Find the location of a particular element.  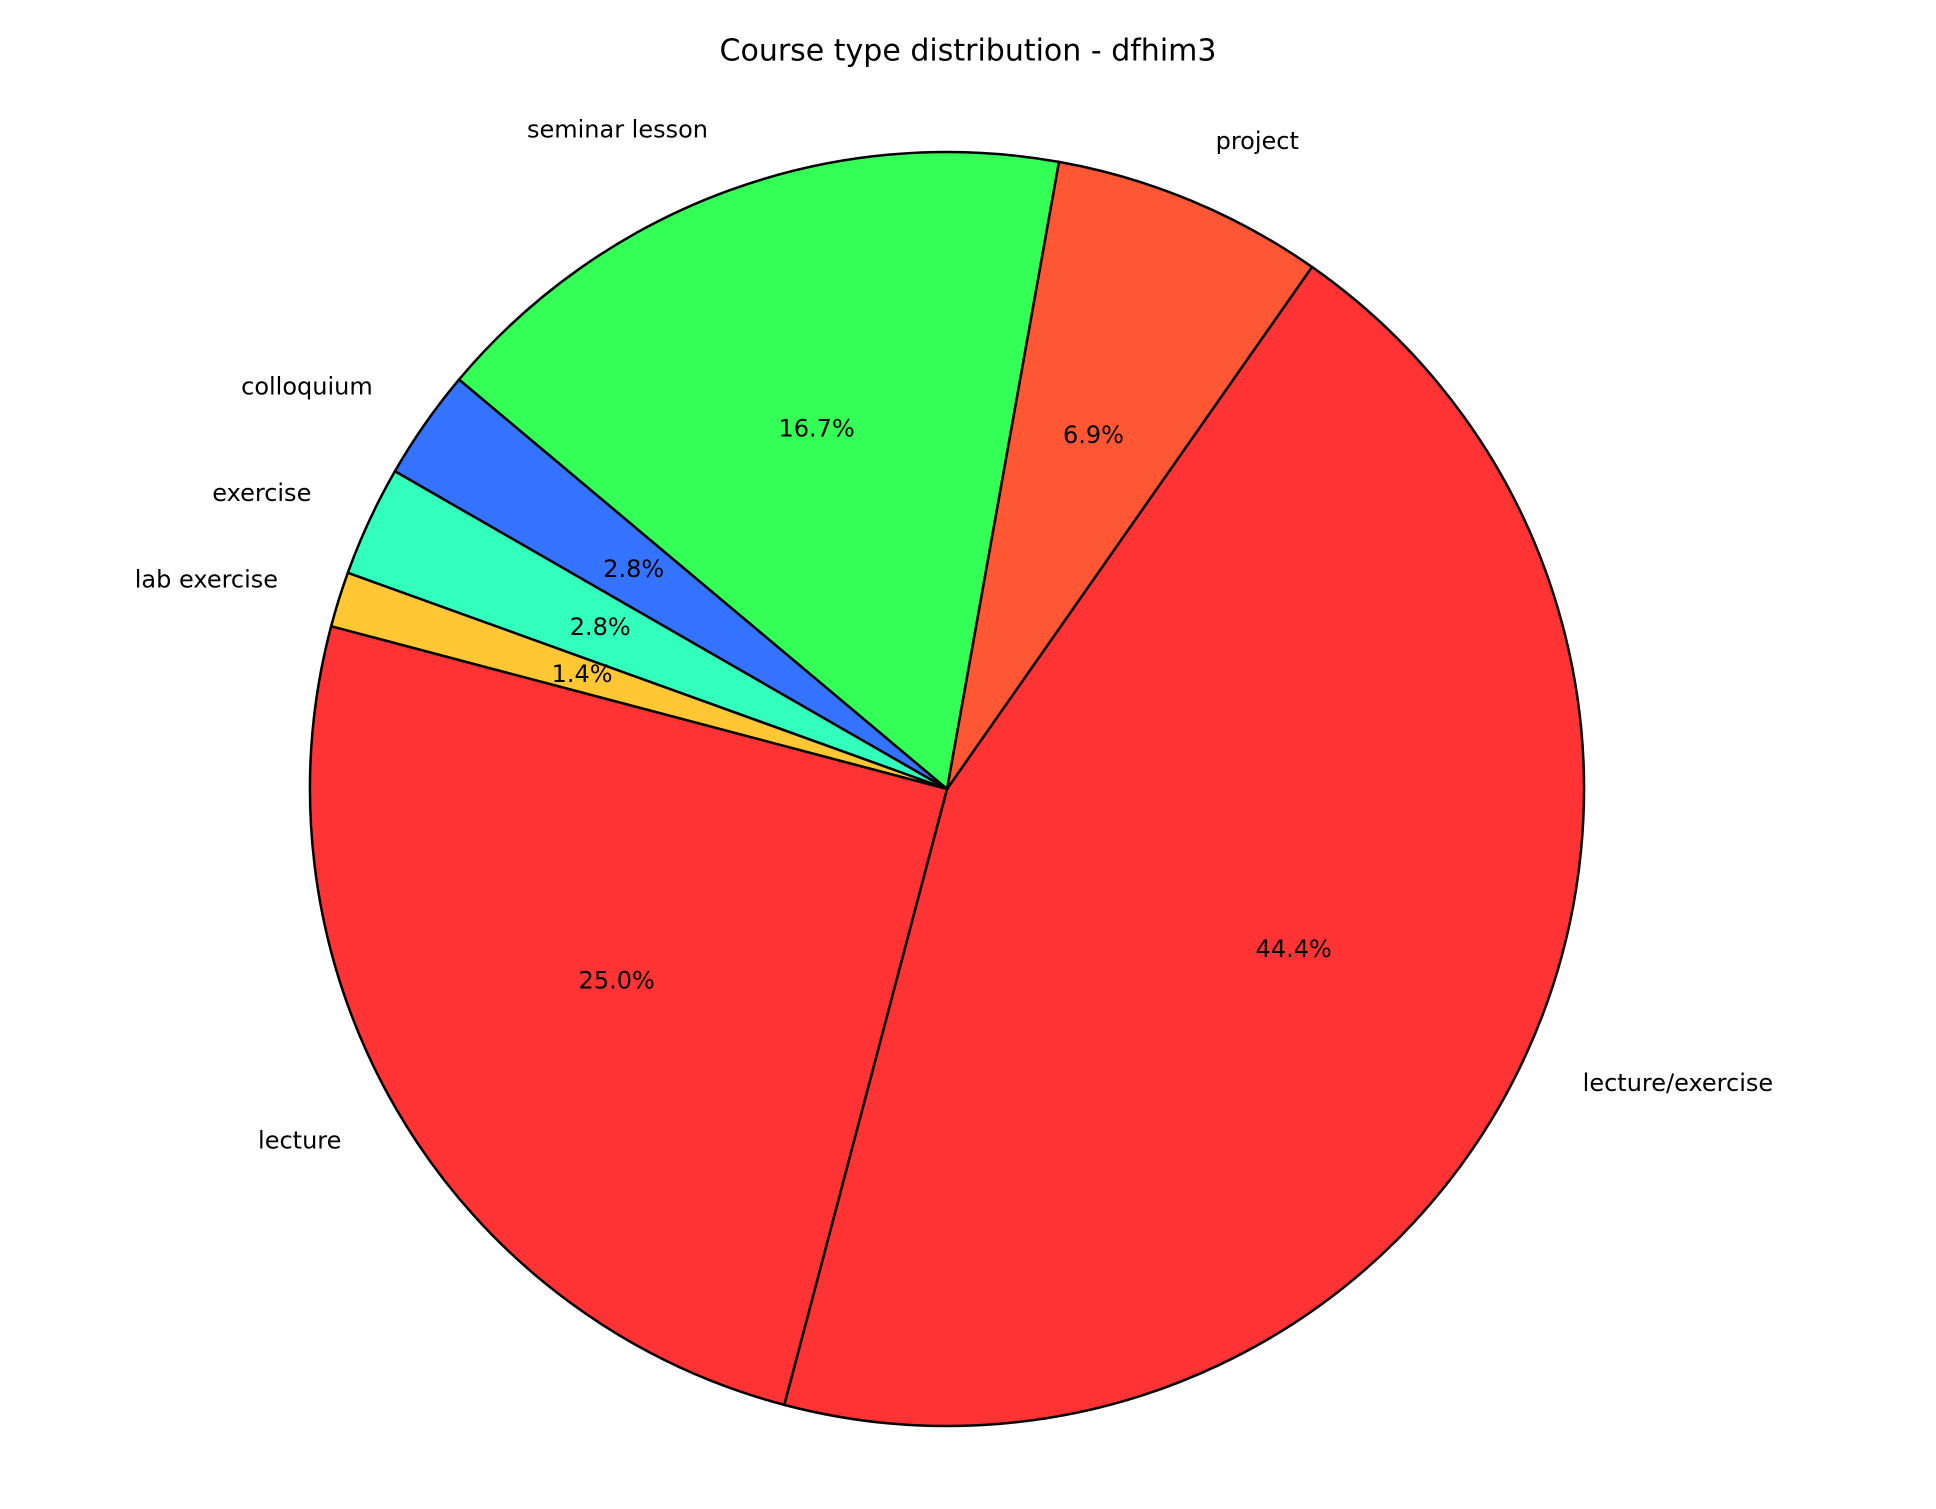

value-label: 44.4% is located at coordinates (1294, 949).